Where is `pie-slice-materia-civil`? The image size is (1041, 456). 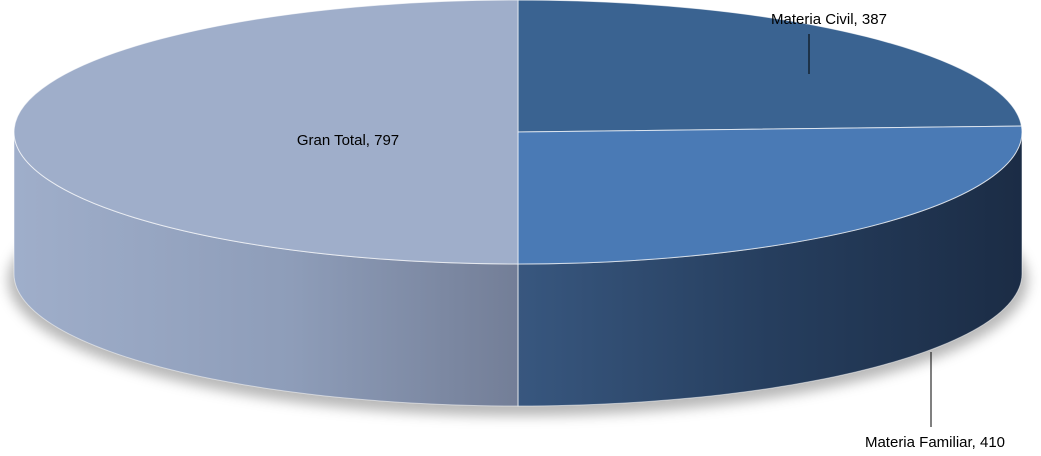 pie-slice-materia-civil is located at coordinates (770, 66).